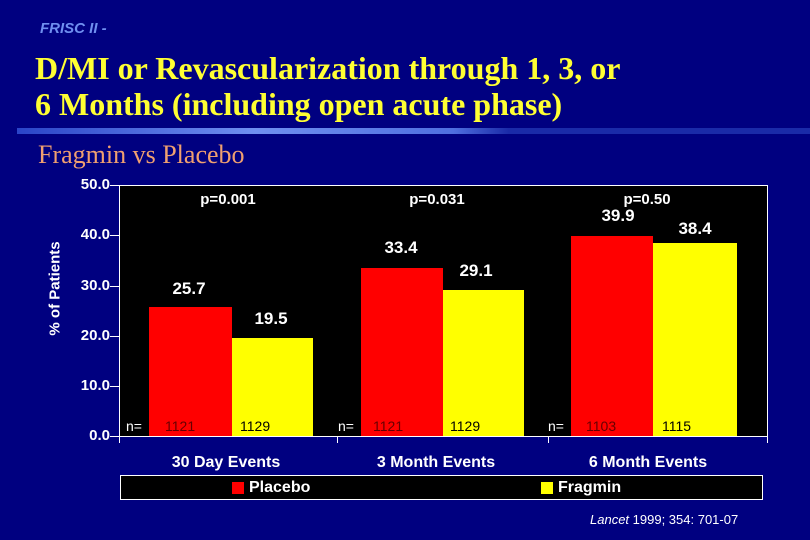  Describe the element at coordinates (119, 312) in the screenshot. I see `y-axis` at that location.